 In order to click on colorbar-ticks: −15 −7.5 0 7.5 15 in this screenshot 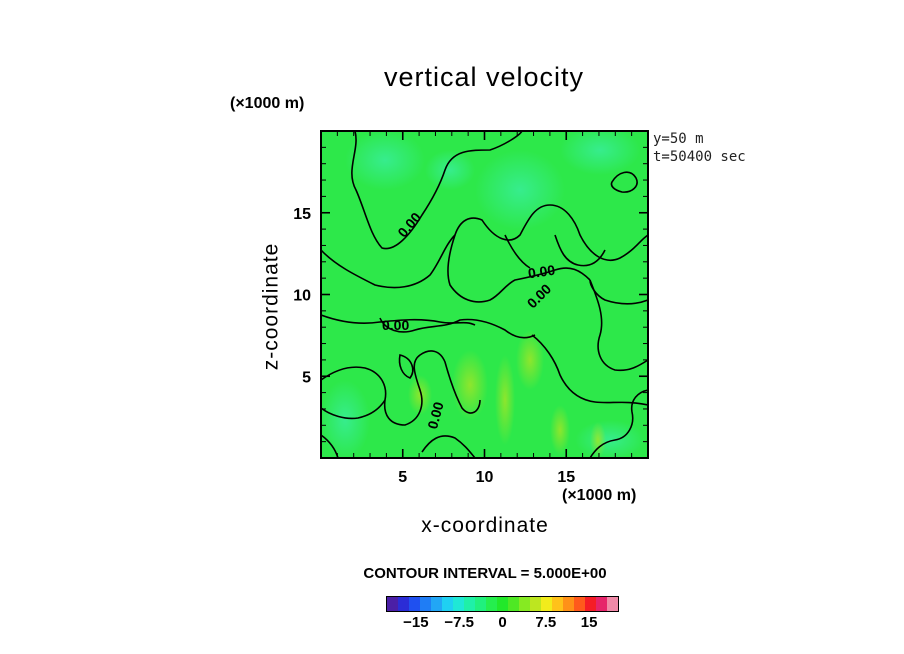, I will do `click(452, 624)`.